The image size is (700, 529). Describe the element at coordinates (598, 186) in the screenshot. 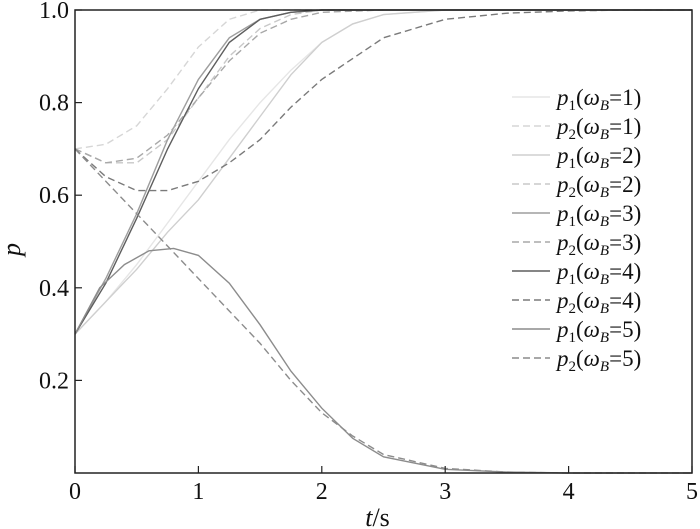

I see `legend-label: p2(ωB=2)` at that location.